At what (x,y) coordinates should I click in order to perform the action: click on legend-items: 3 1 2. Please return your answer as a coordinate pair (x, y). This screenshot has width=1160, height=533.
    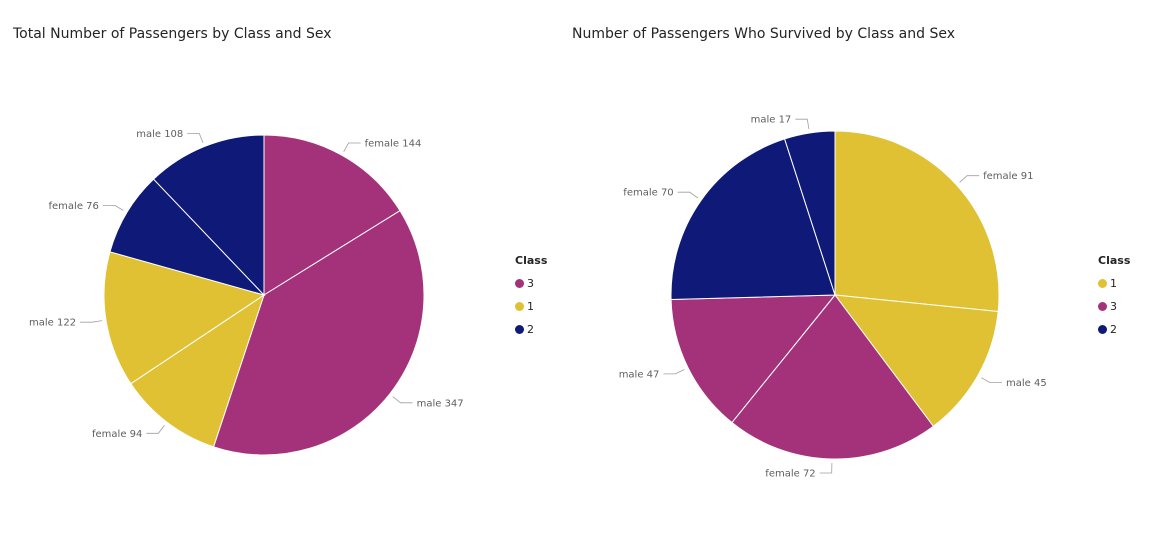
    Looking at the image, I should click on (531, 306).